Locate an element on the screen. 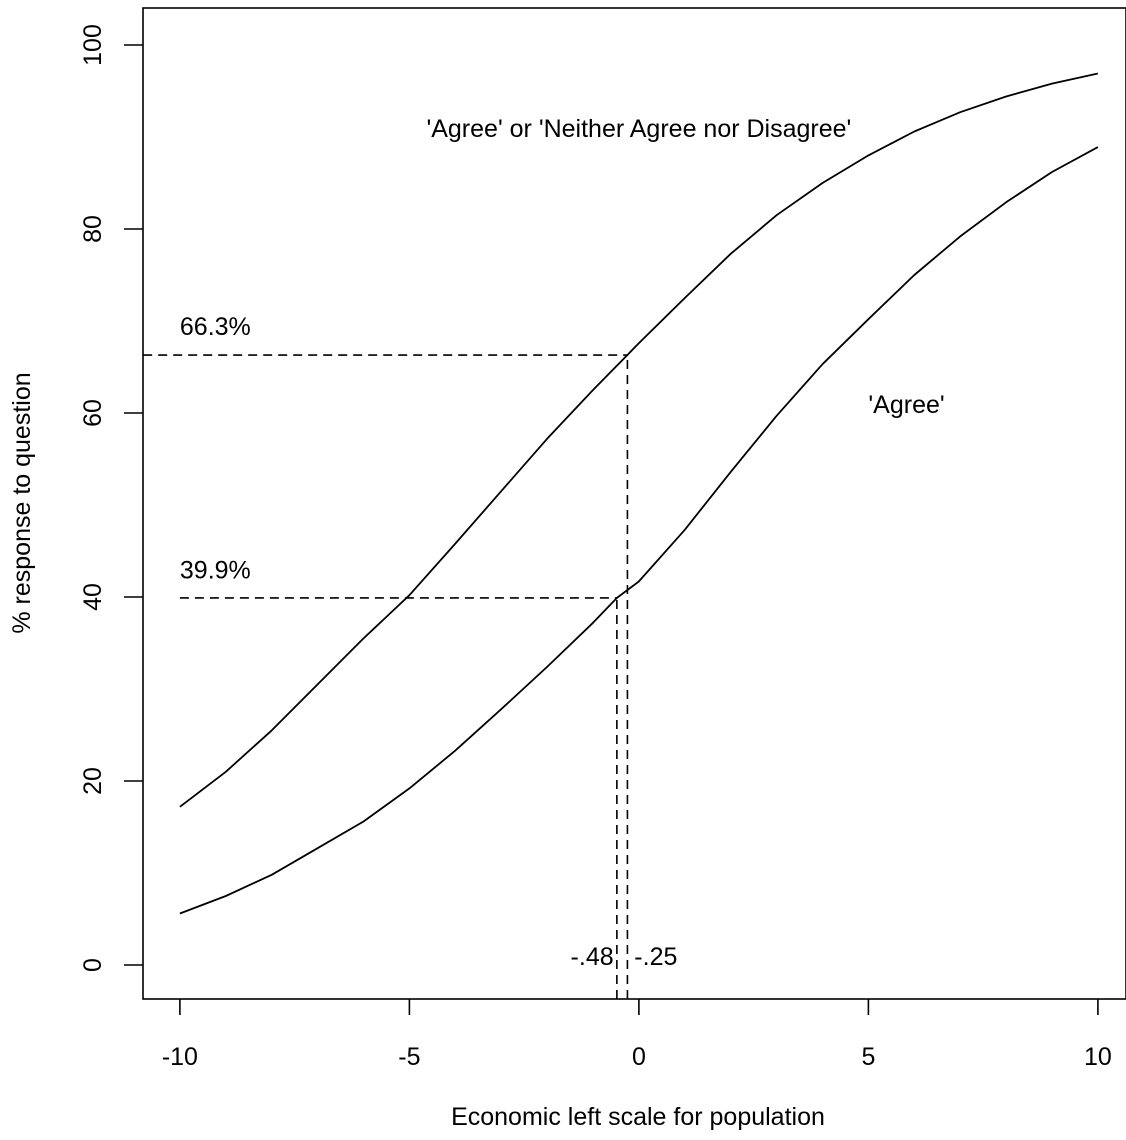  y-tick-label: 80 is located at coordinates (93, 229).